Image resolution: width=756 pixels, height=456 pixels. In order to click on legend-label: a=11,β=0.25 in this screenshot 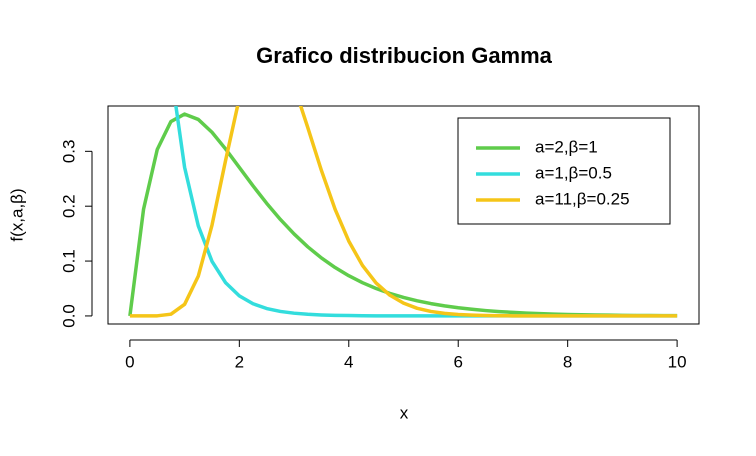, I will do `click(582, 198)`.